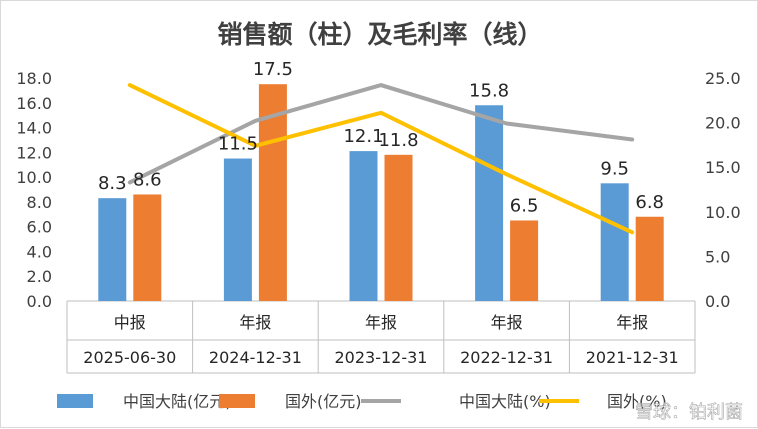  I want to click on bar-data-label: 6.8, so click(649, 202).